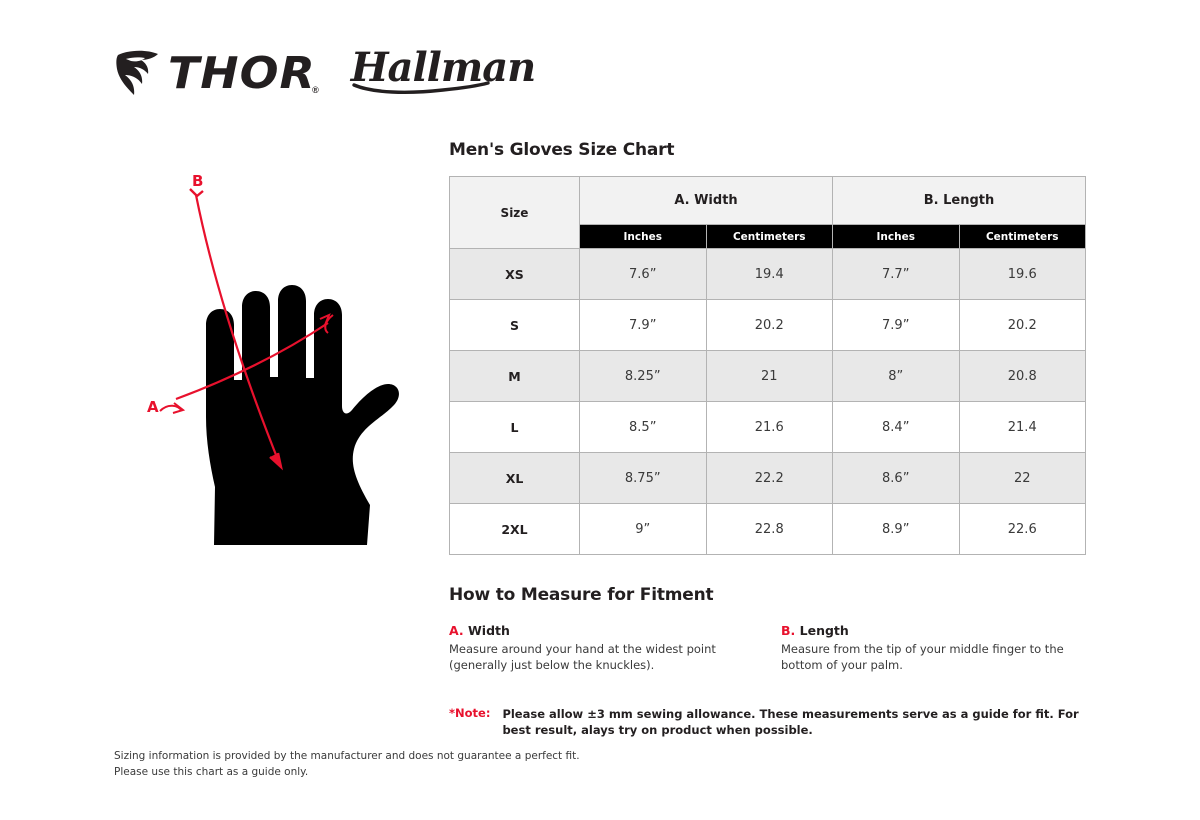  I want to click on cell-length-inches: 8”, so click(896, 376).